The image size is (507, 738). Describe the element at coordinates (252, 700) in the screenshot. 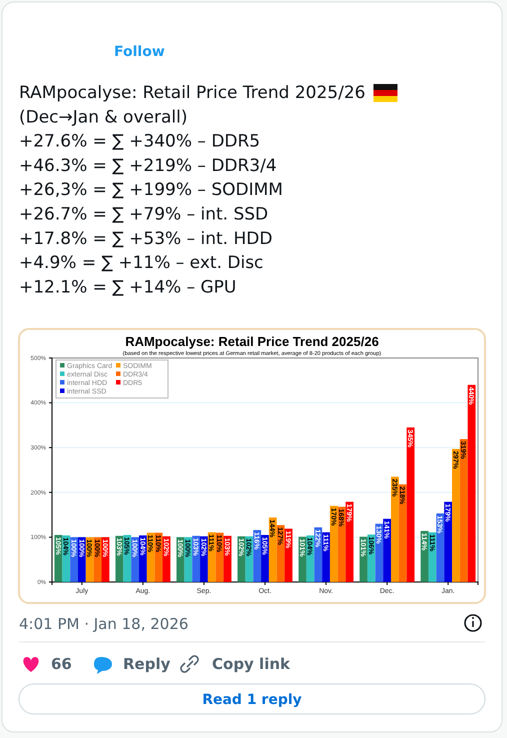

I see `text: Read 1 reply` at that location.